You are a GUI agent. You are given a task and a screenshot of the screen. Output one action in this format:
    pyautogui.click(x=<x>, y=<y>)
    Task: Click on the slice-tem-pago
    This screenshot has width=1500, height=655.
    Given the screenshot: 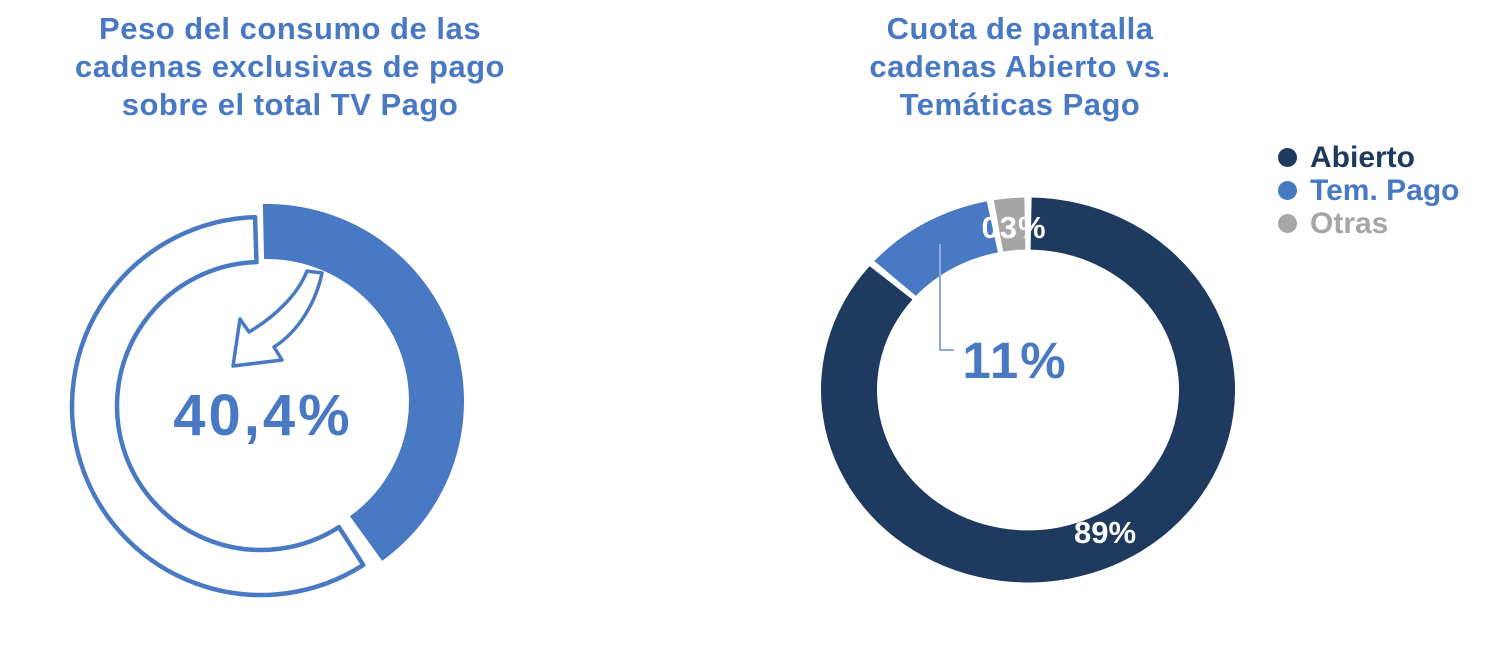 What is the action you would take?
    pyautogui.click(x=936, y=248)
    